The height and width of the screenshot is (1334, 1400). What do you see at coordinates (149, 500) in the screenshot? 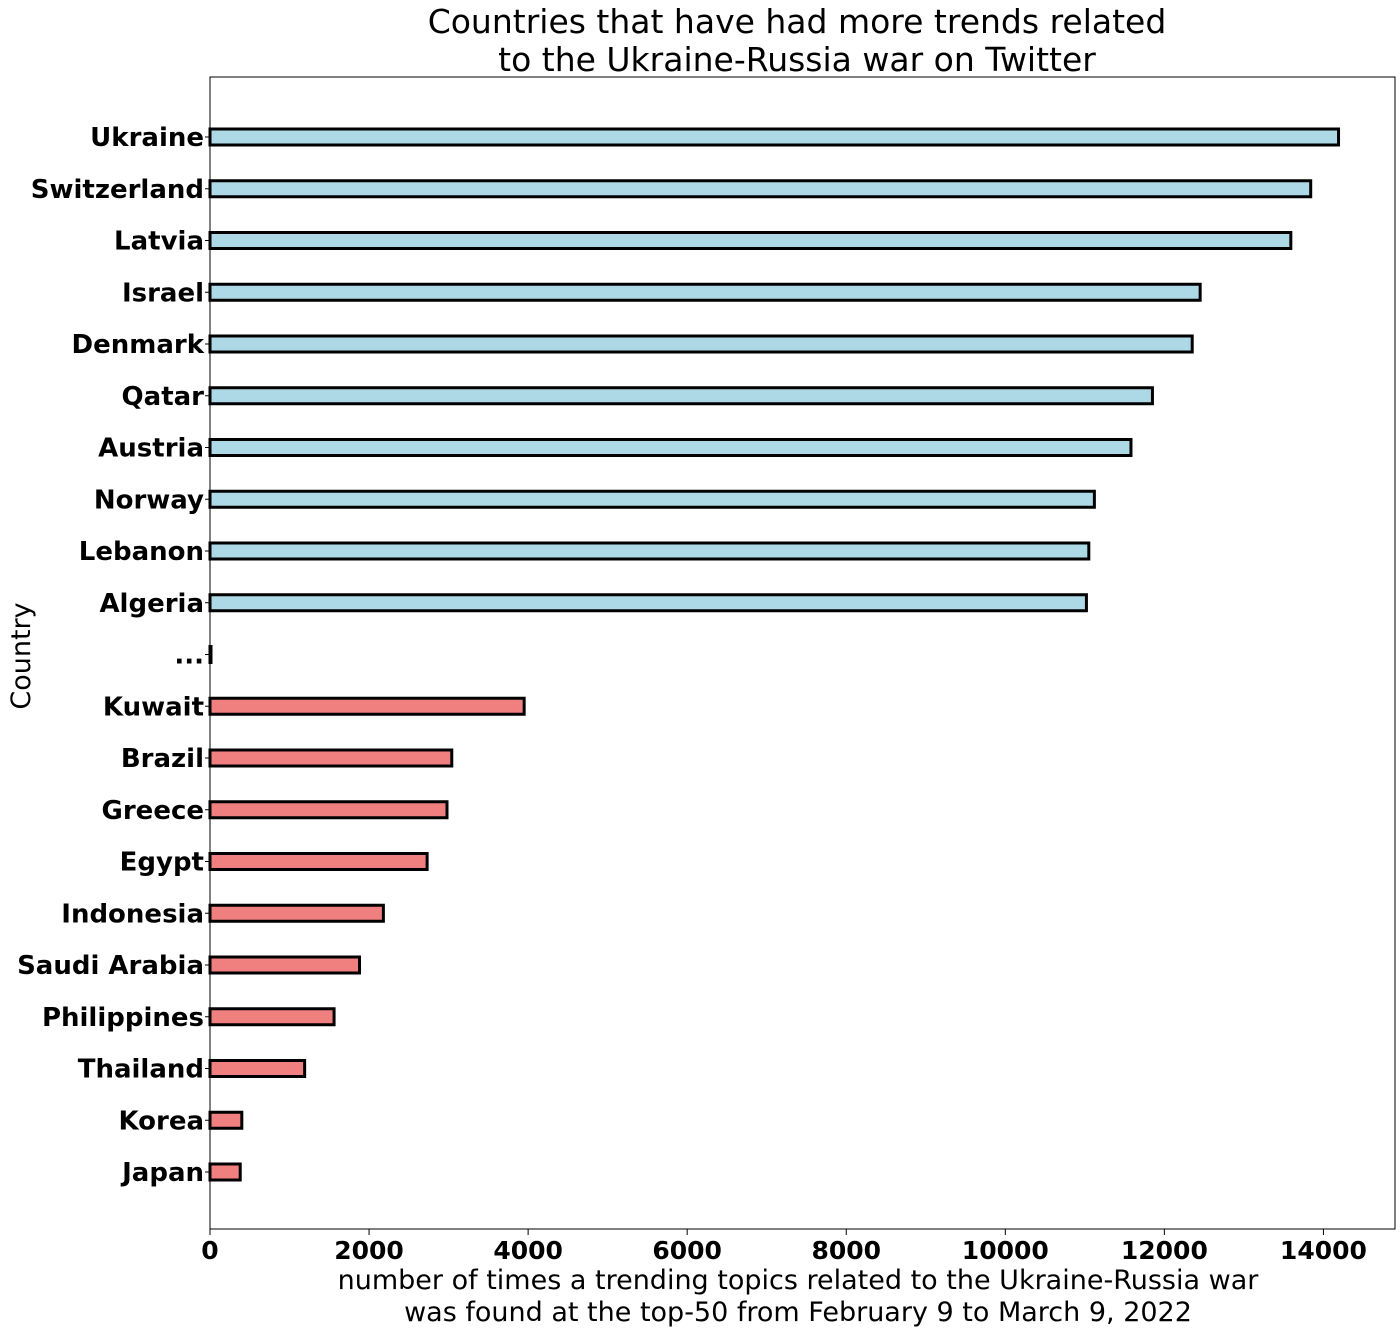
I see `category-label: Norway` at bounding box center [149, 500].